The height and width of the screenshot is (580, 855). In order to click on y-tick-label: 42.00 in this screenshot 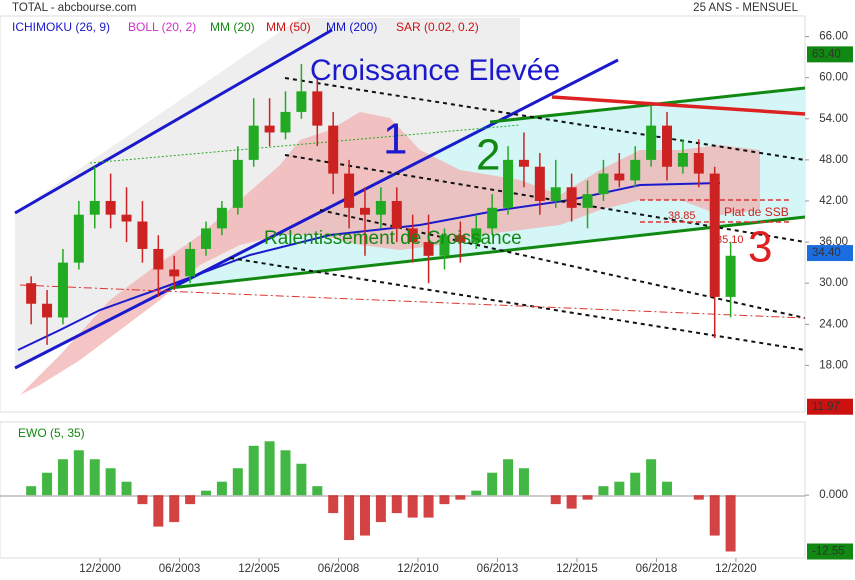, I will do `click(833, 201)`.